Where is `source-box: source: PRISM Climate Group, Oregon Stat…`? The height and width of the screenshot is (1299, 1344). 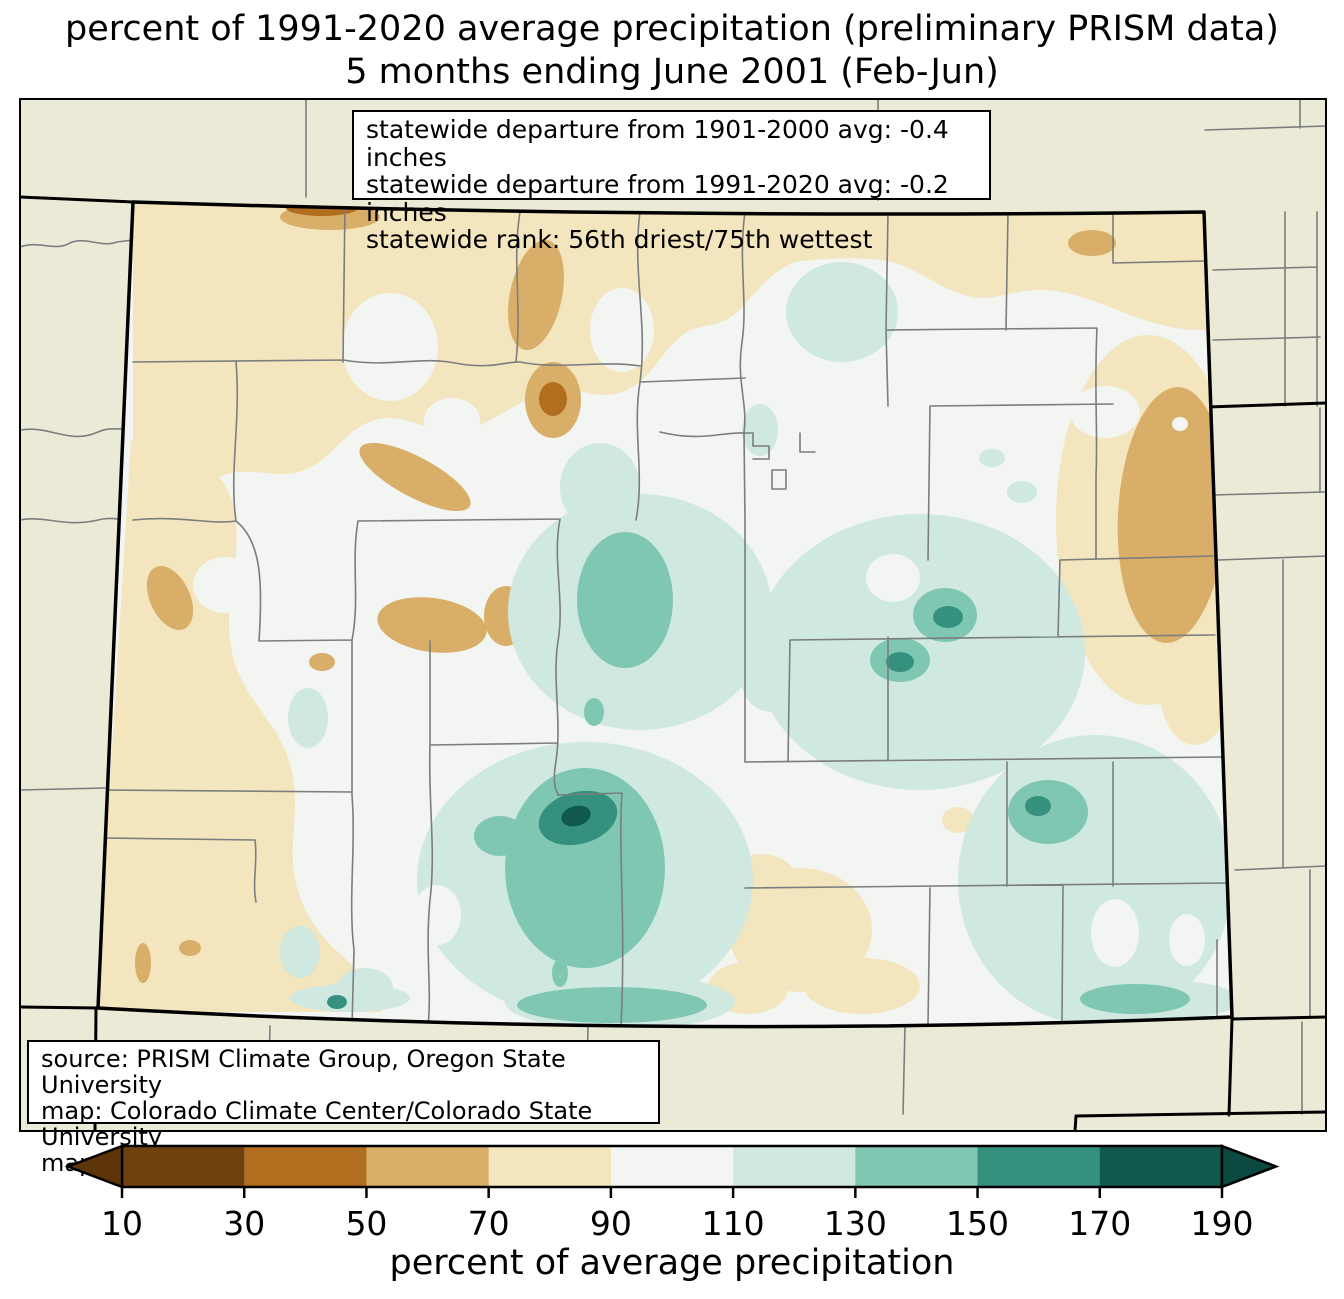 source-box: source: PRISM Climate Group, Oregon Stat… is located at coordinates (343, 1108).